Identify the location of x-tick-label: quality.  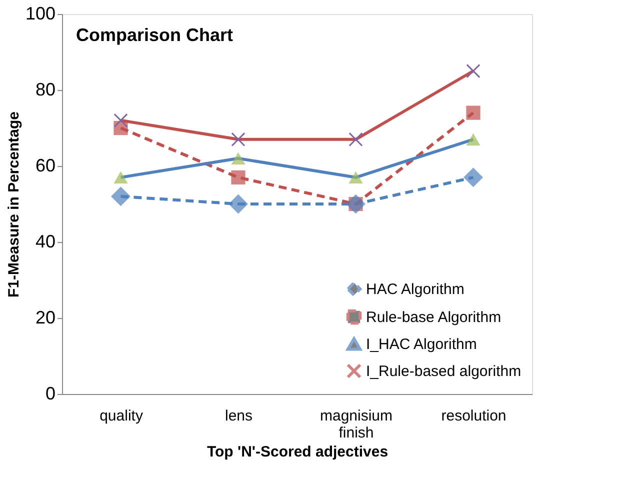
(122, 416).